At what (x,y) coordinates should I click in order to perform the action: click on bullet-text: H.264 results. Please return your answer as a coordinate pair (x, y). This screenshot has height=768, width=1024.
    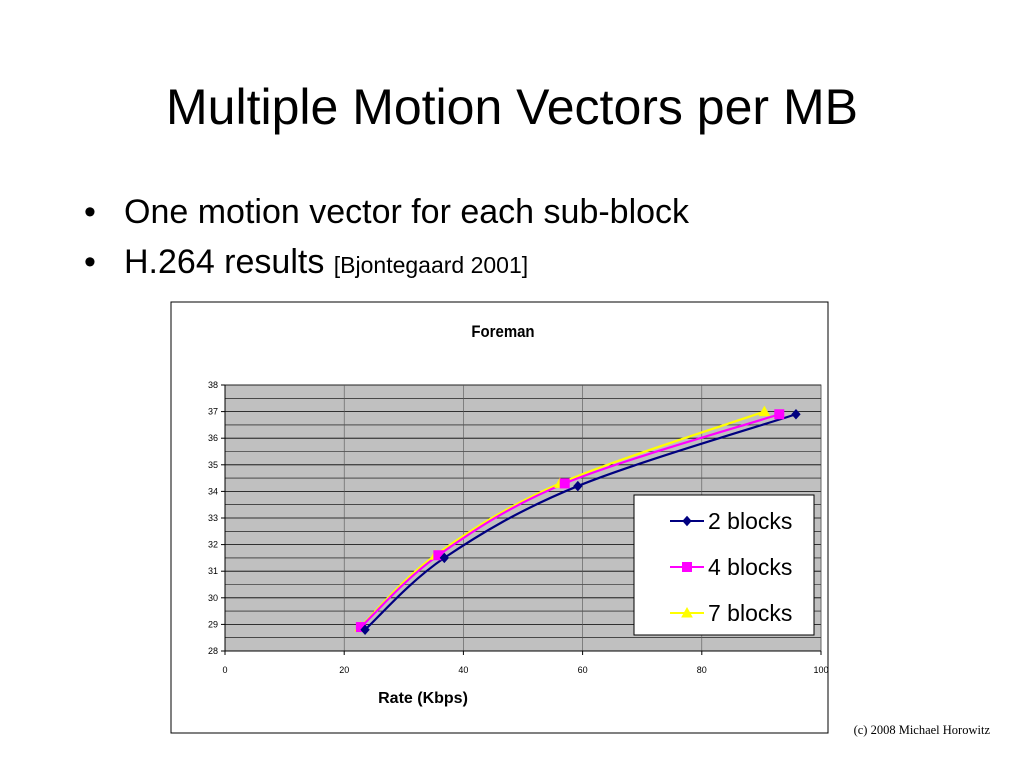
    Looking at the image, I should click on (224, 262).